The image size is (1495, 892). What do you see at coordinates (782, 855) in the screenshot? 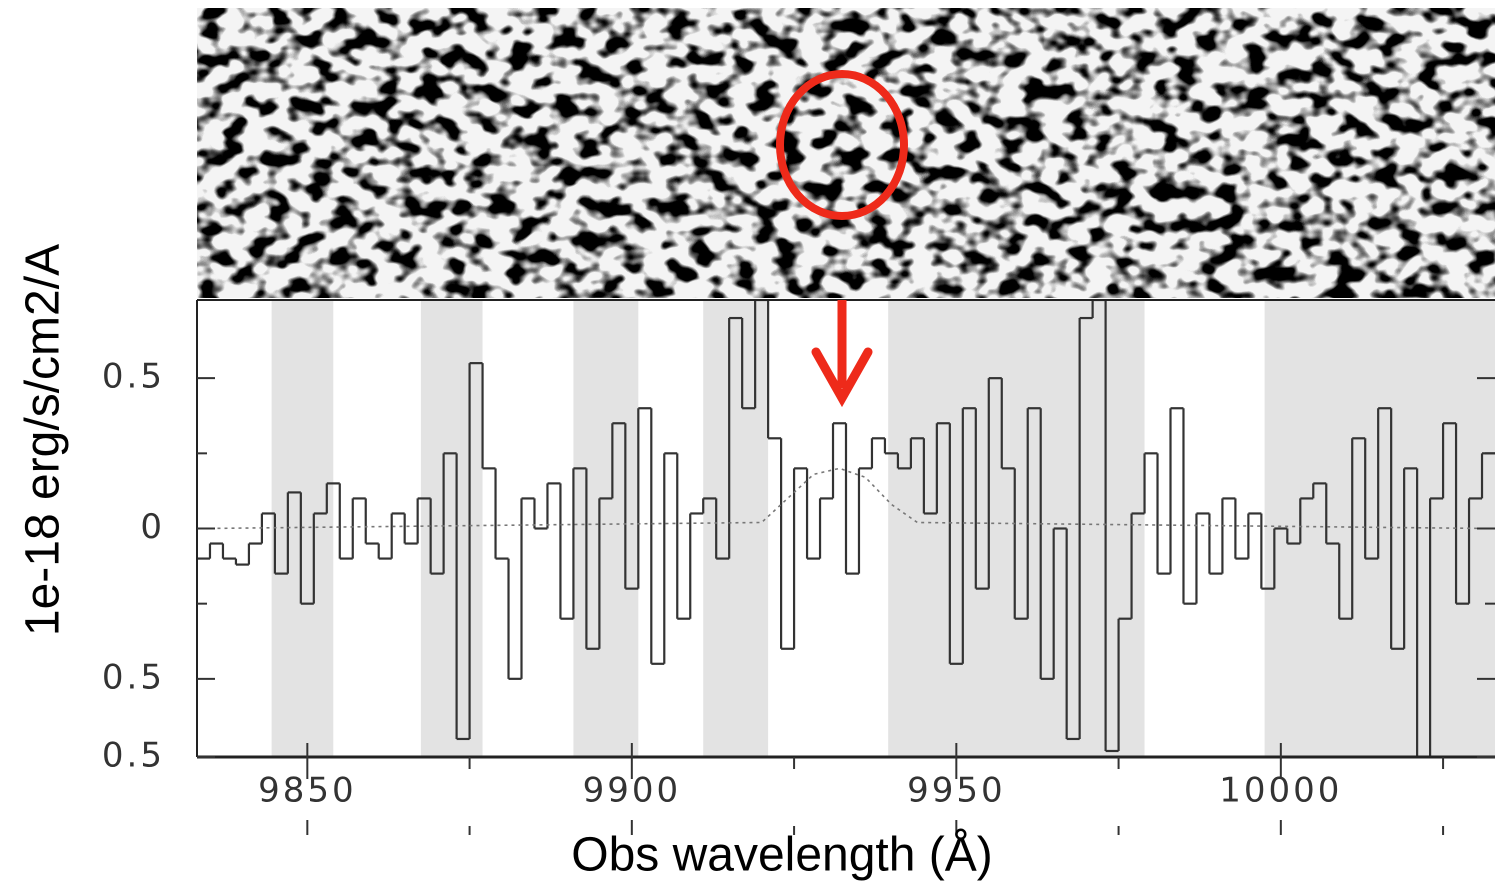
I see `x-axis-title: Obs wavelength (Å)` at bounding box center [782, 855].